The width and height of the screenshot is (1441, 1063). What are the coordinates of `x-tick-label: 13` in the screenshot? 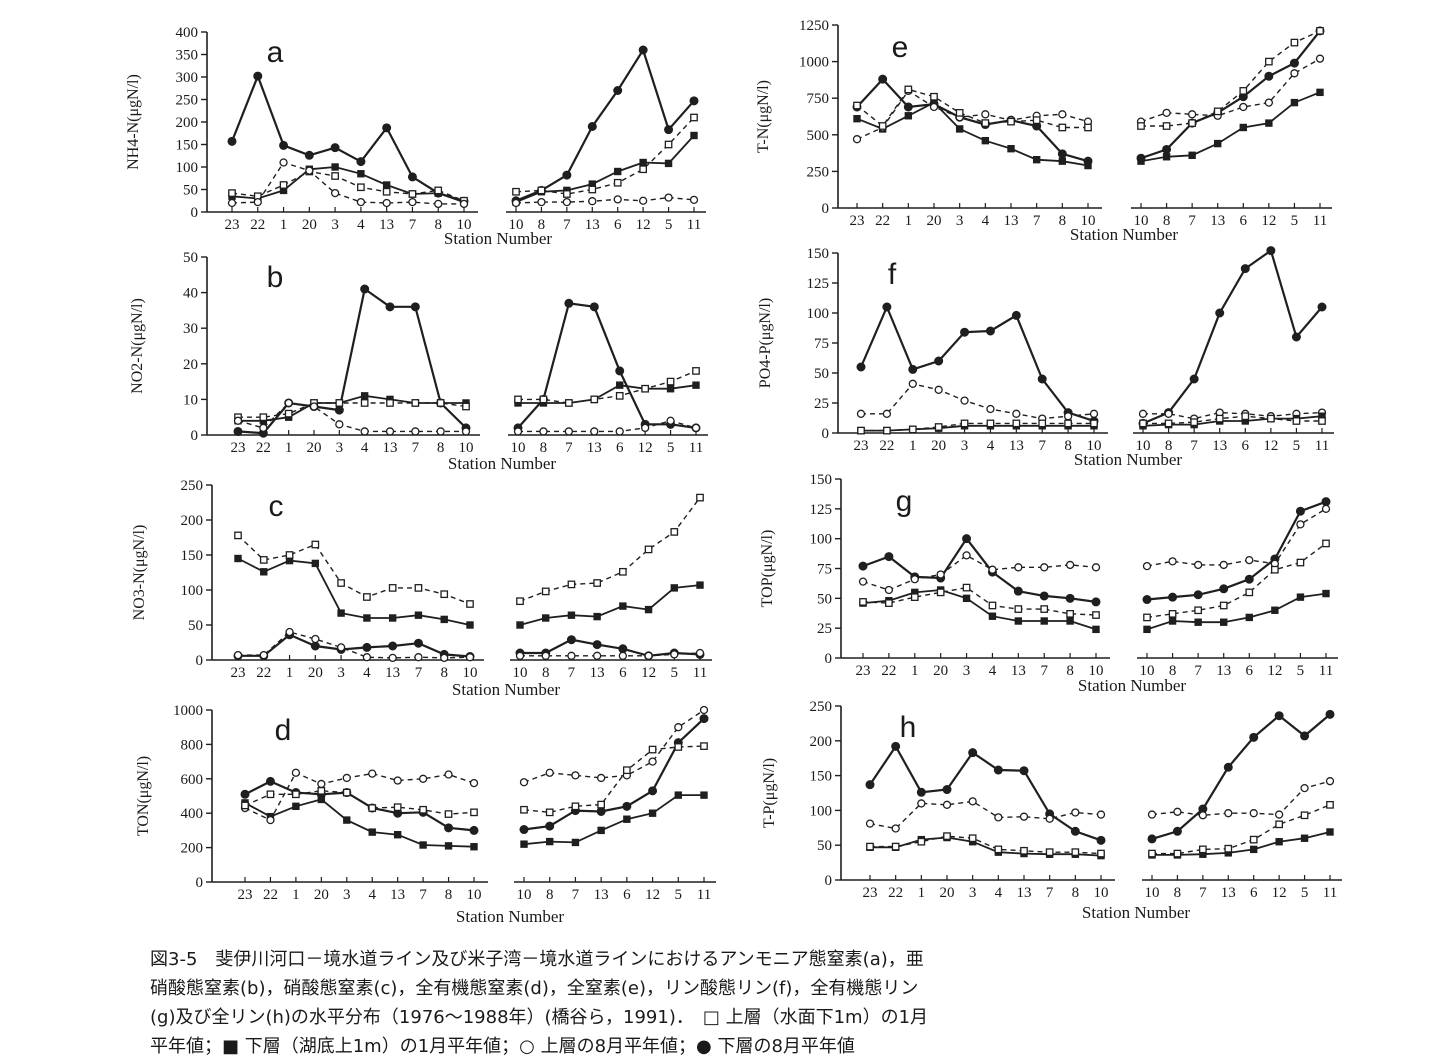 It's located at (601, 895).